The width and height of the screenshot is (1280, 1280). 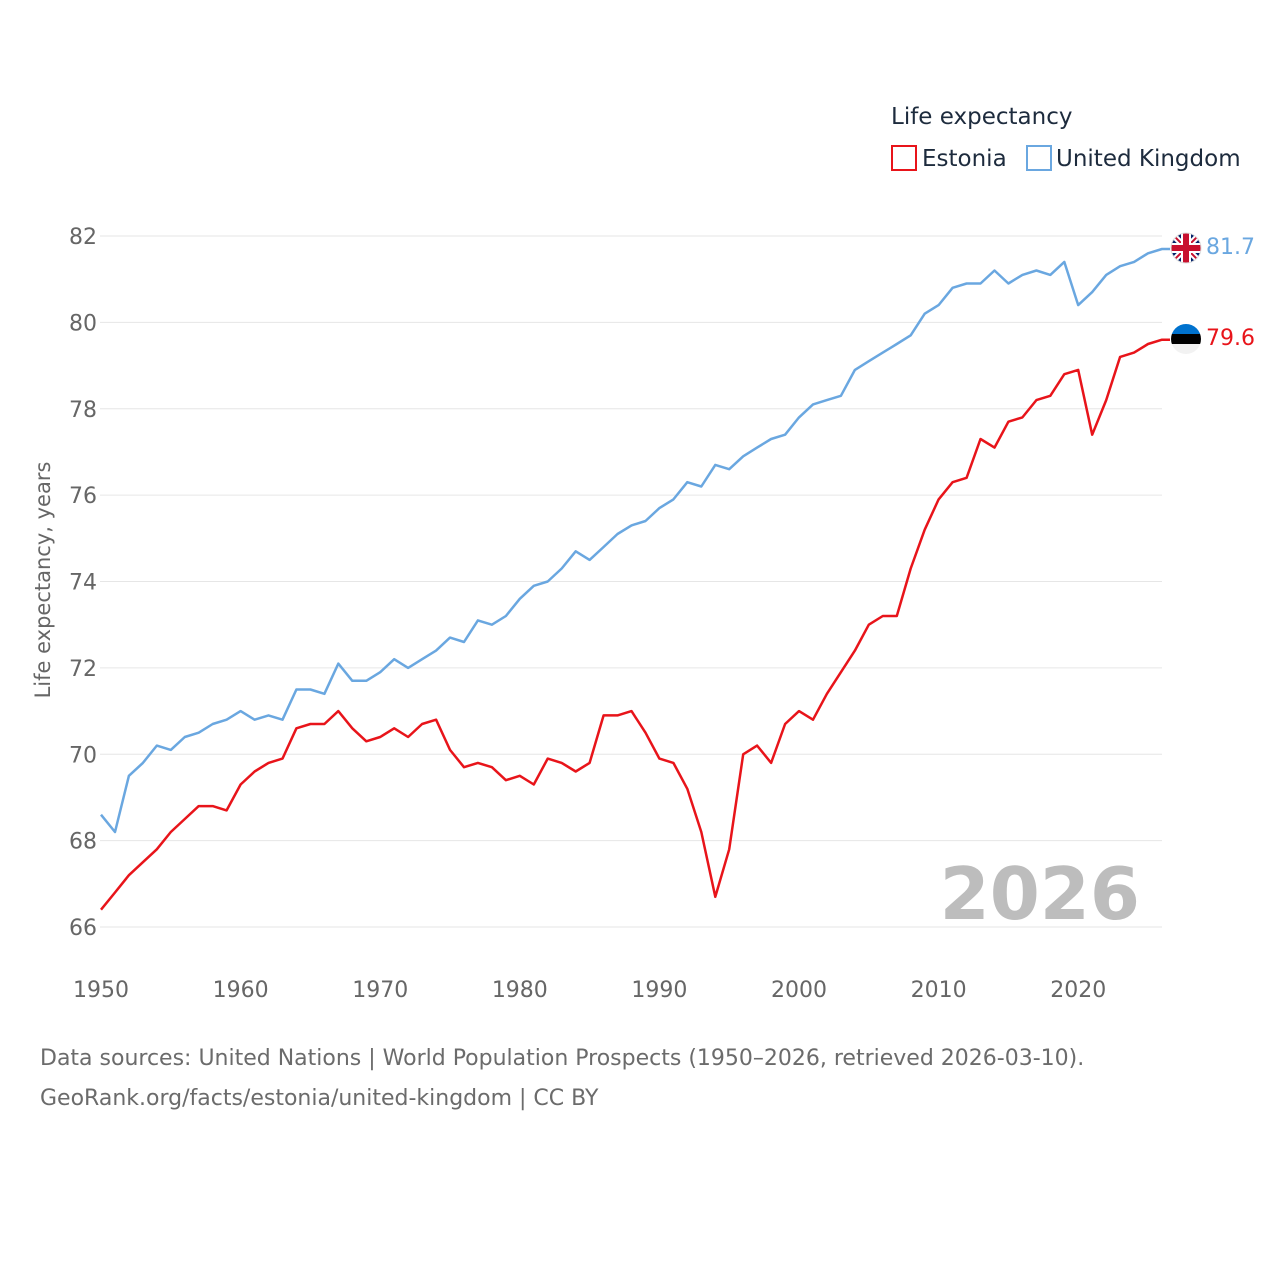 I want to click on y-tick-label: 72, so click(x=83, y=669).